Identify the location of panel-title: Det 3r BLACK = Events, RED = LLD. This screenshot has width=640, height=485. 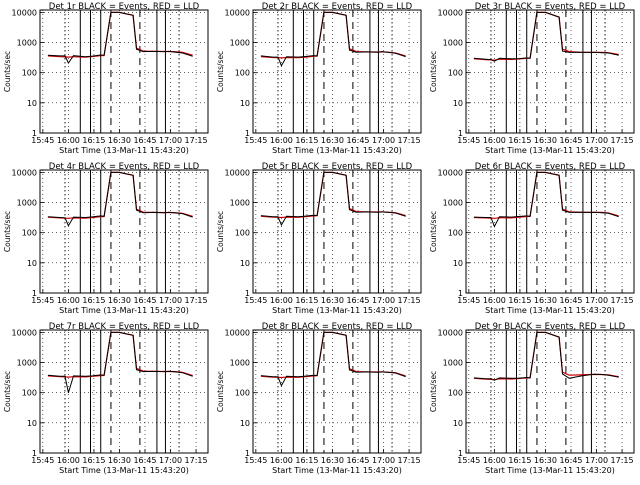
(550, 7).